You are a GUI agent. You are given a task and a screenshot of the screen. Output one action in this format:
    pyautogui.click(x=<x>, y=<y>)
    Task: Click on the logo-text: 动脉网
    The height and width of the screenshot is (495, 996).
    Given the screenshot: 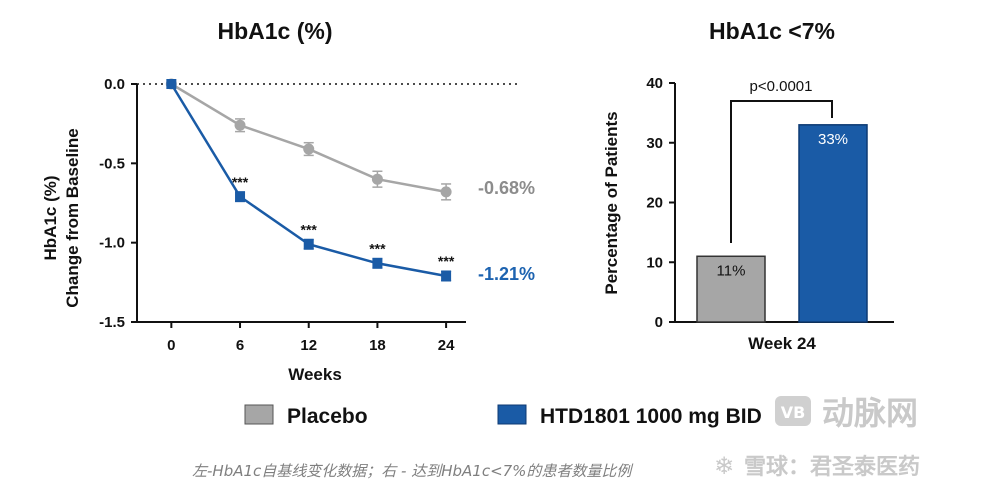 What is the action you would take?
    pyautogui.click(x=870, y=413)
    